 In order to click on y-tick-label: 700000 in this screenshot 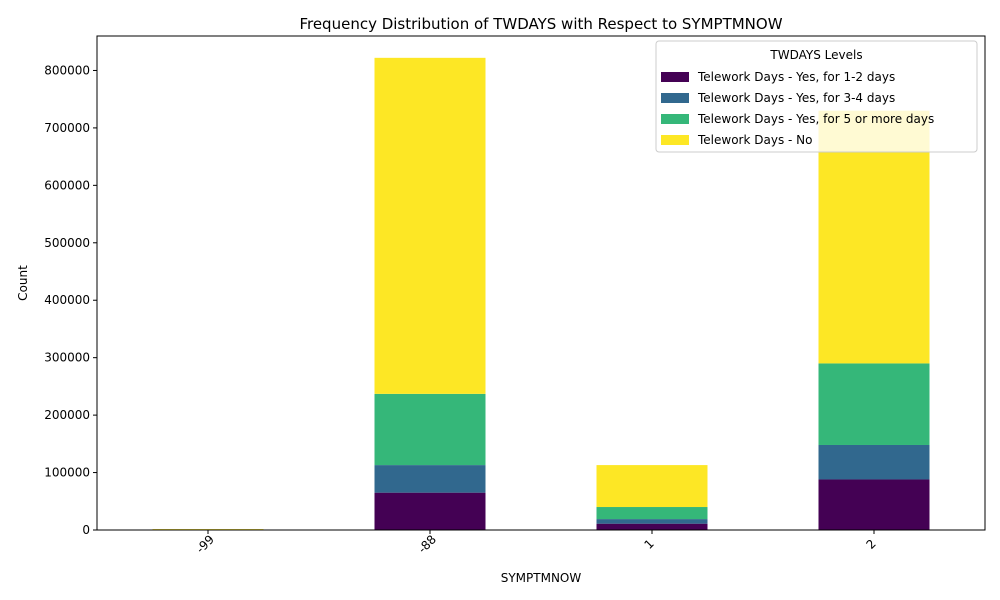, I will do `click(67, 128)`.